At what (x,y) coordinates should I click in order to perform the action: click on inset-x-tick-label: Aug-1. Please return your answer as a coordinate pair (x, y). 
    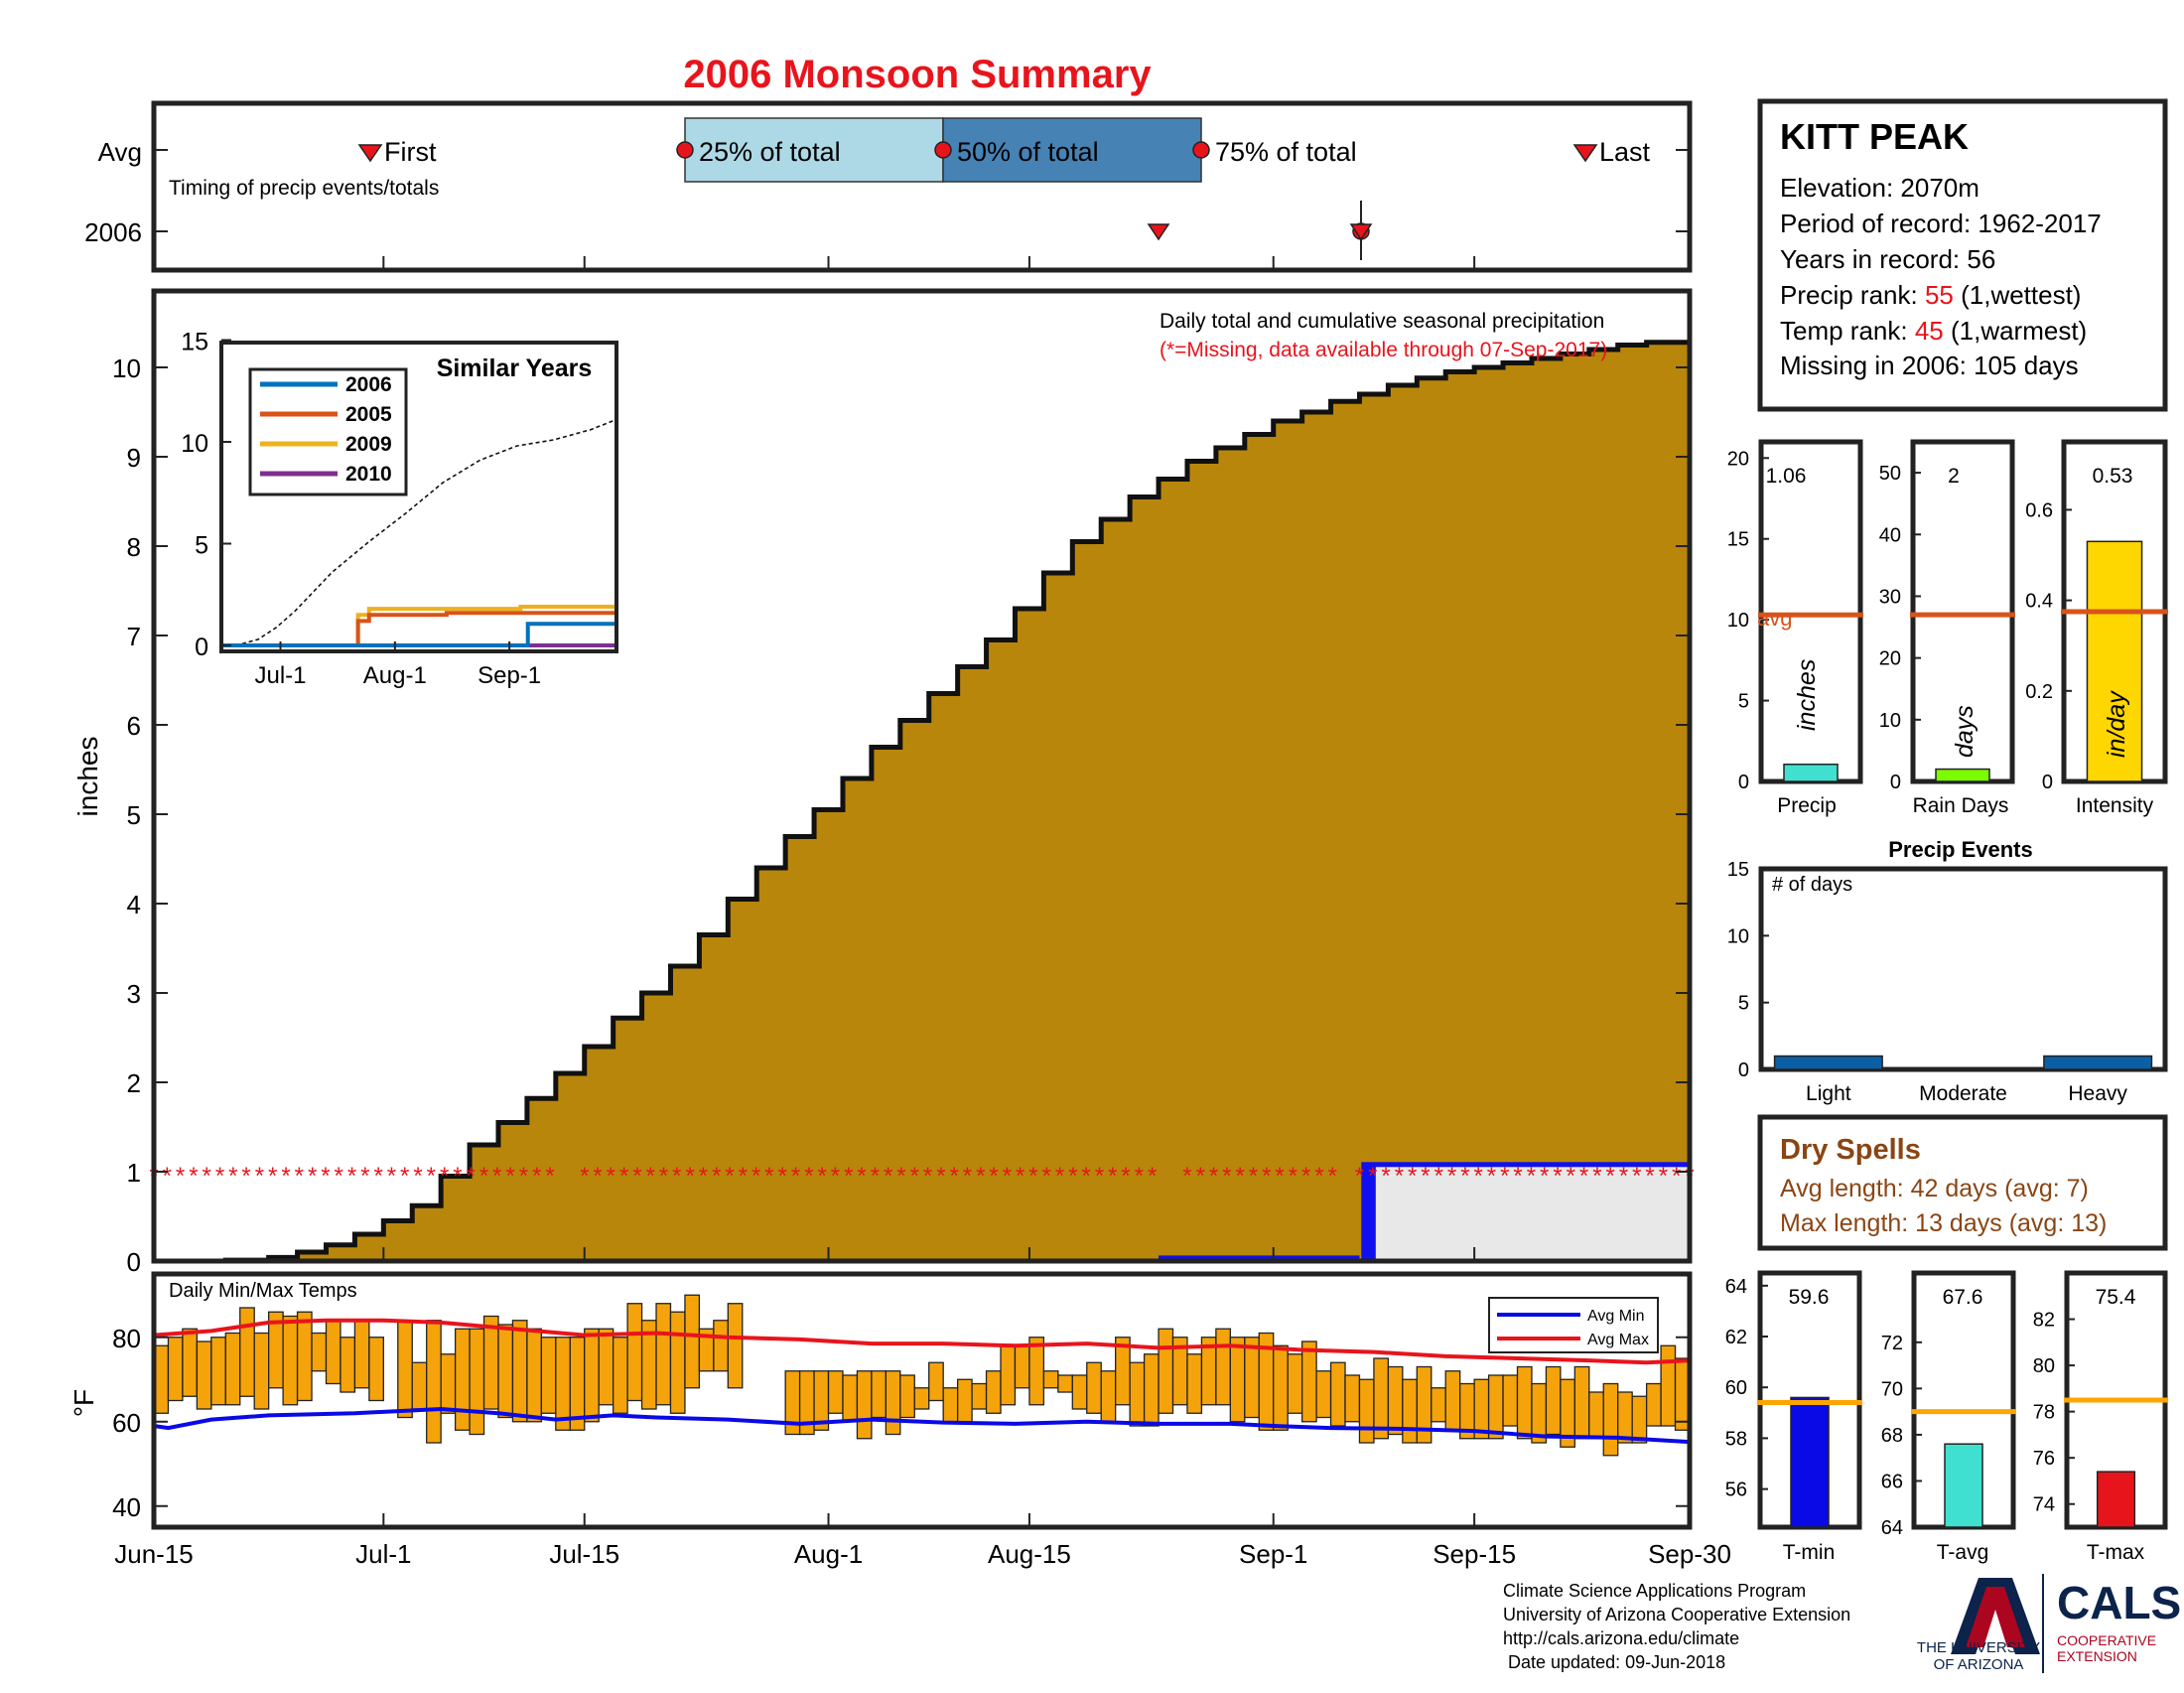
    Looking at the image, I should click on (395, 675).